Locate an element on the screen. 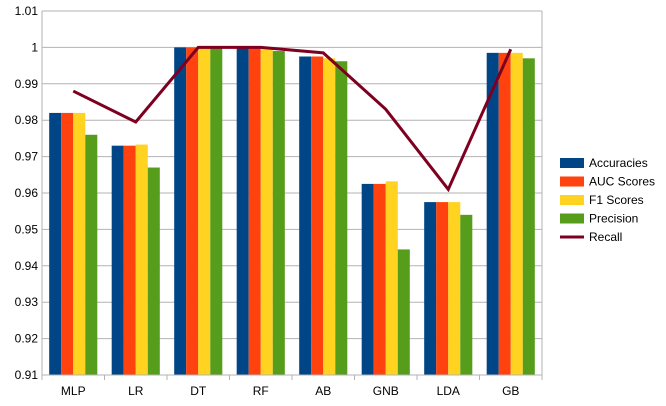  x-tick-label: RF is located at coordinates (261, 391).